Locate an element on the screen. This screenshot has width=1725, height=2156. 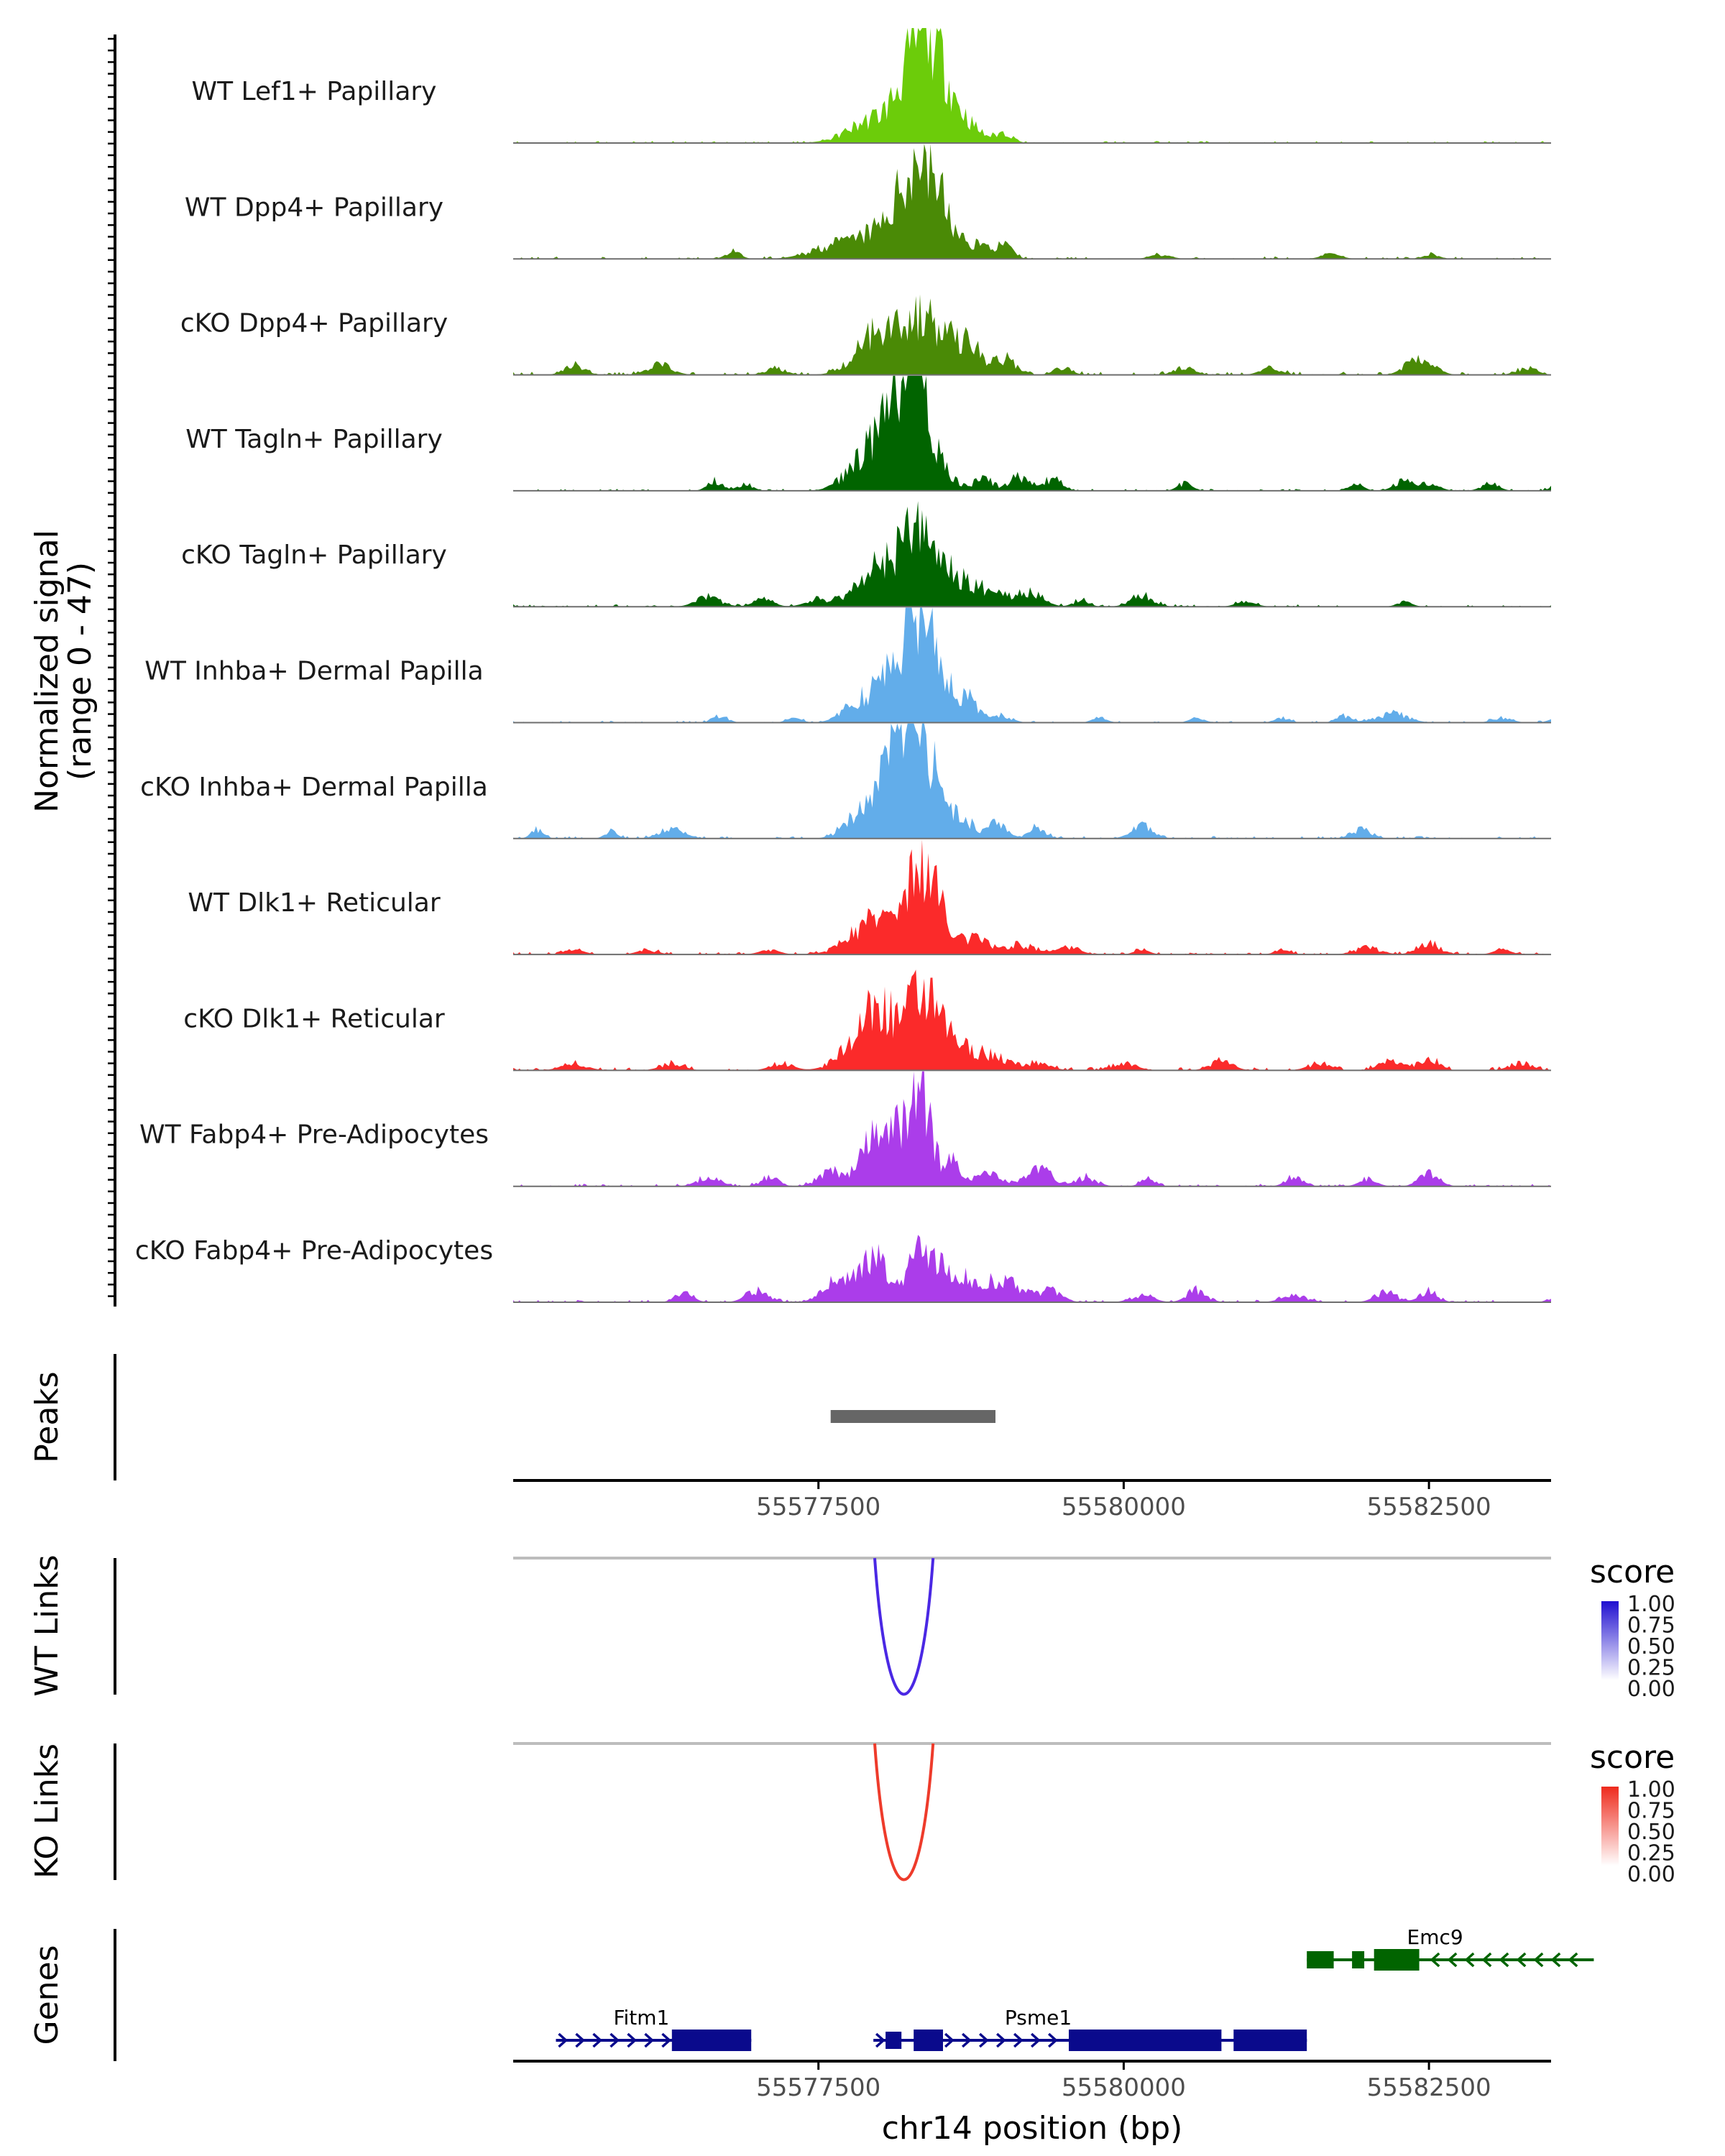
wt-links-label: WT Links is located at coordinates (47, 1625).